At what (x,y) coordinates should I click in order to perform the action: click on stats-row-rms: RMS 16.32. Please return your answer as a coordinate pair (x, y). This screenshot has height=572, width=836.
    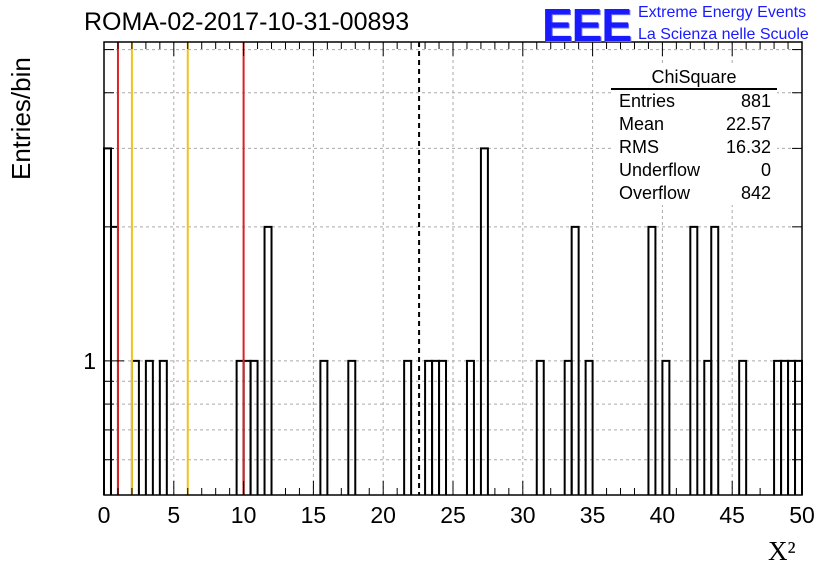
    Looking at the image, I should click on (694, 147).